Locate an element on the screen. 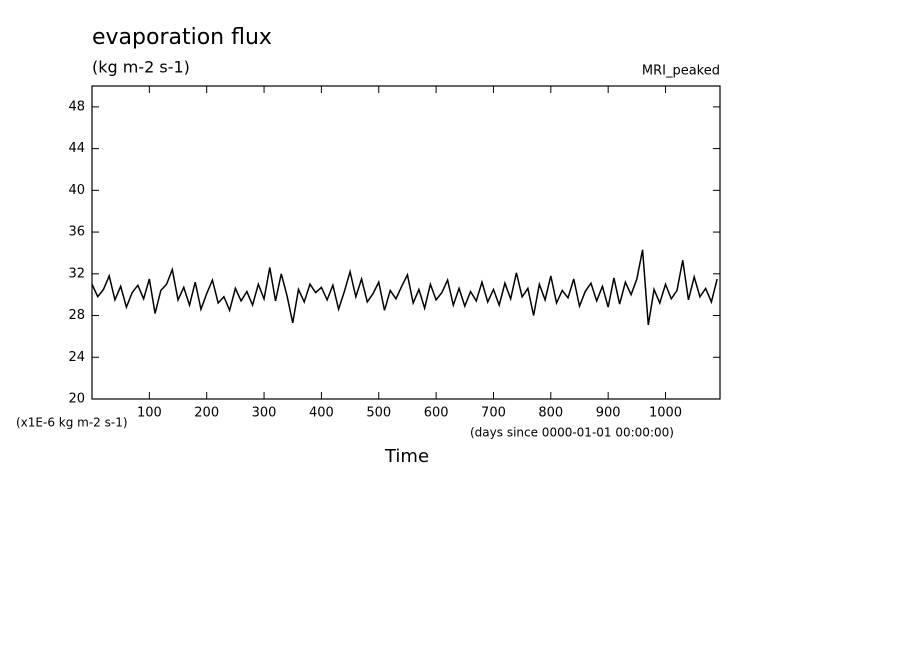  x-tick-label: 100 is located at coordinates (149, 413).